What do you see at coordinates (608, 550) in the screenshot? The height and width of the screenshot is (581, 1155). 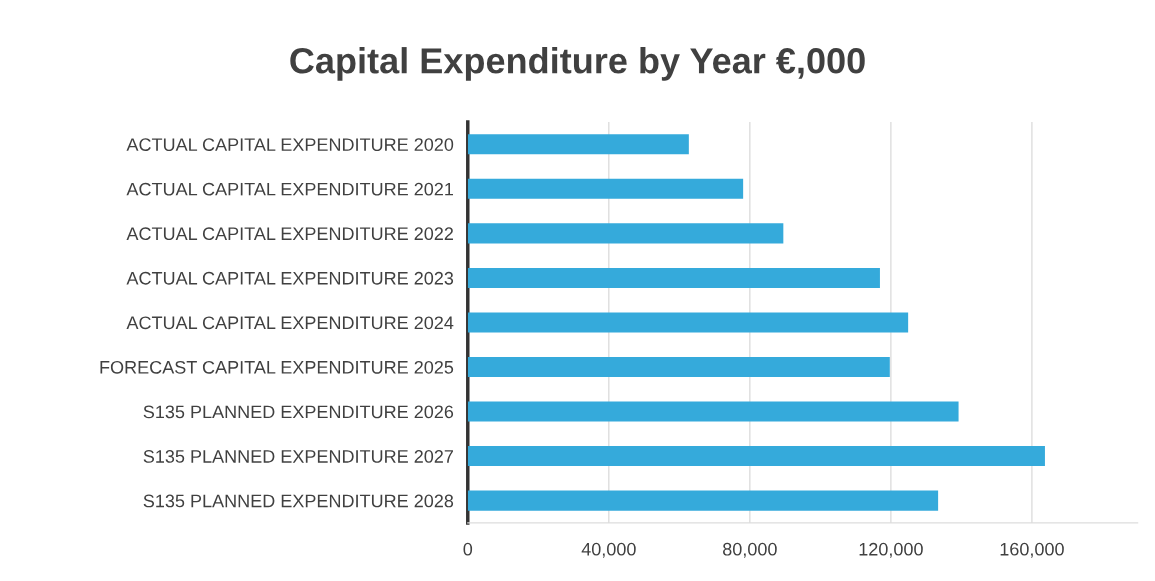 I see `x-tick-label: 40,000` at bounding box center [608, 550].